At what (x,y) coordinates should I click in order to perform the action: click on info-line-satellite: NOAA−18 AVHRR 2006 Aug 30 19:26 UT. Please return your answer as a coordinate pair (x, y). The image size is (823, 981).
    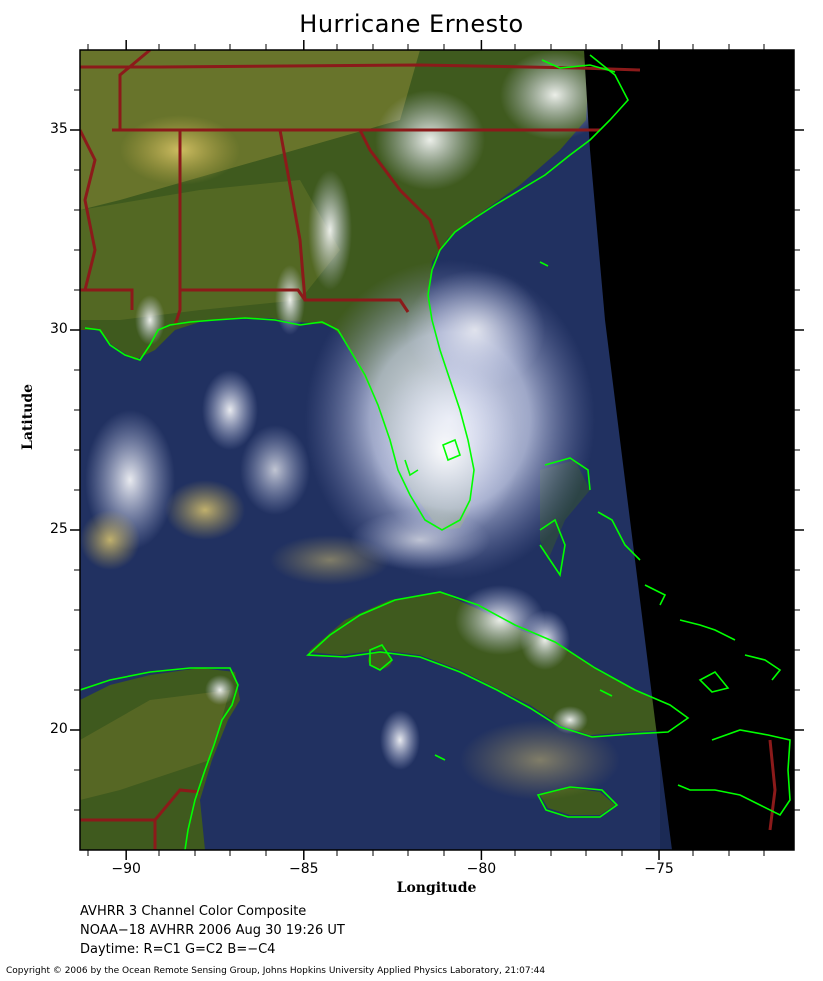
    Looking at the image, I should click on (212, 930).